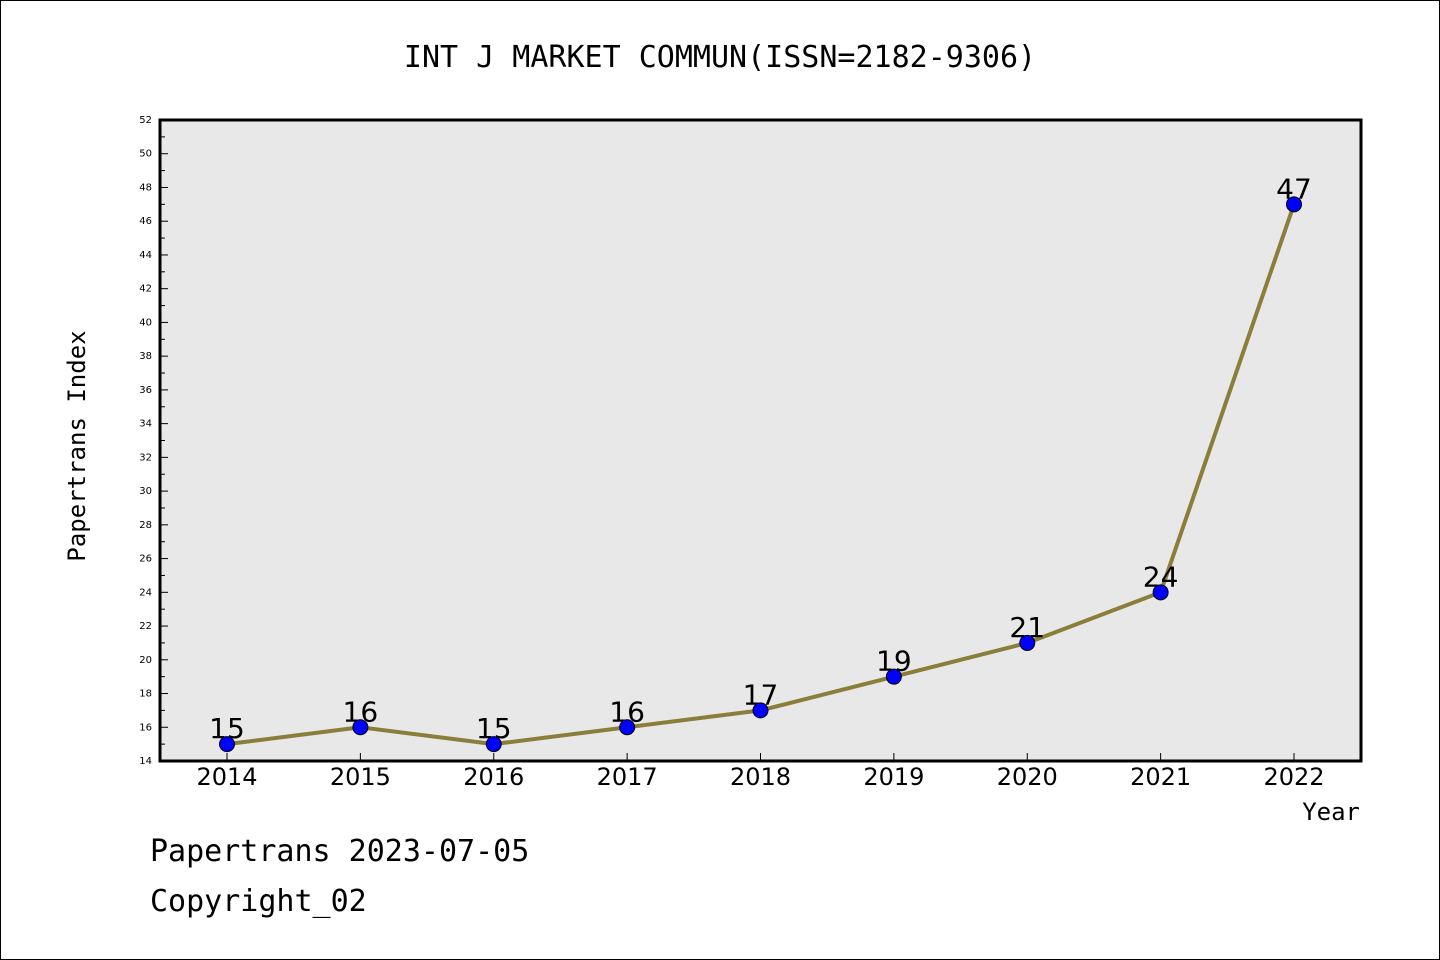 Image resolution: width=1440 pixels, height=960 pixels. Describe the element at coordinates (145, 221) in the screenshot. I see `y-tick-label: 46` at that location.